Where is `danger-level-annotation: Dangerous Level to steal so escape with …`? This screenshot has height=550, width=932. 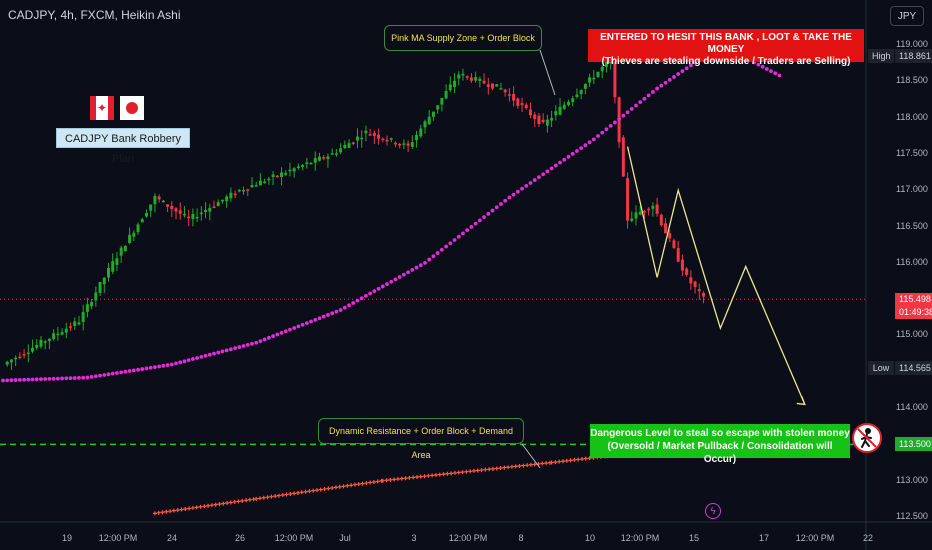 danger-level-annotation: Dangerous Level to steal so escape with … is located at coordinates (720, 444).